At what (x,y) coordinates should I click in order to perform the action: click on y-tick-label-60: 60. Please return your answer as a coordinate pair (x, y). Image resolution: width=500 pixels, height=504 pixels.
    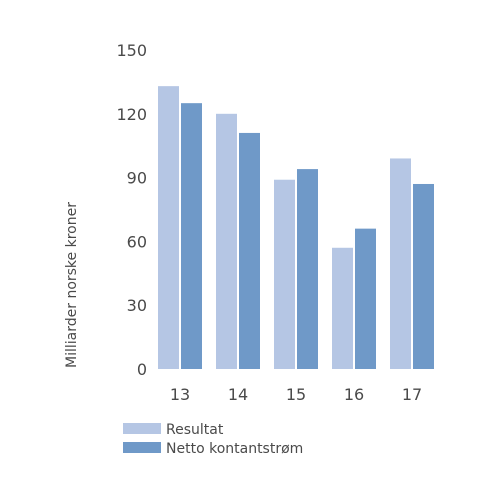
    Looking at the image, I should click on (137, 241).